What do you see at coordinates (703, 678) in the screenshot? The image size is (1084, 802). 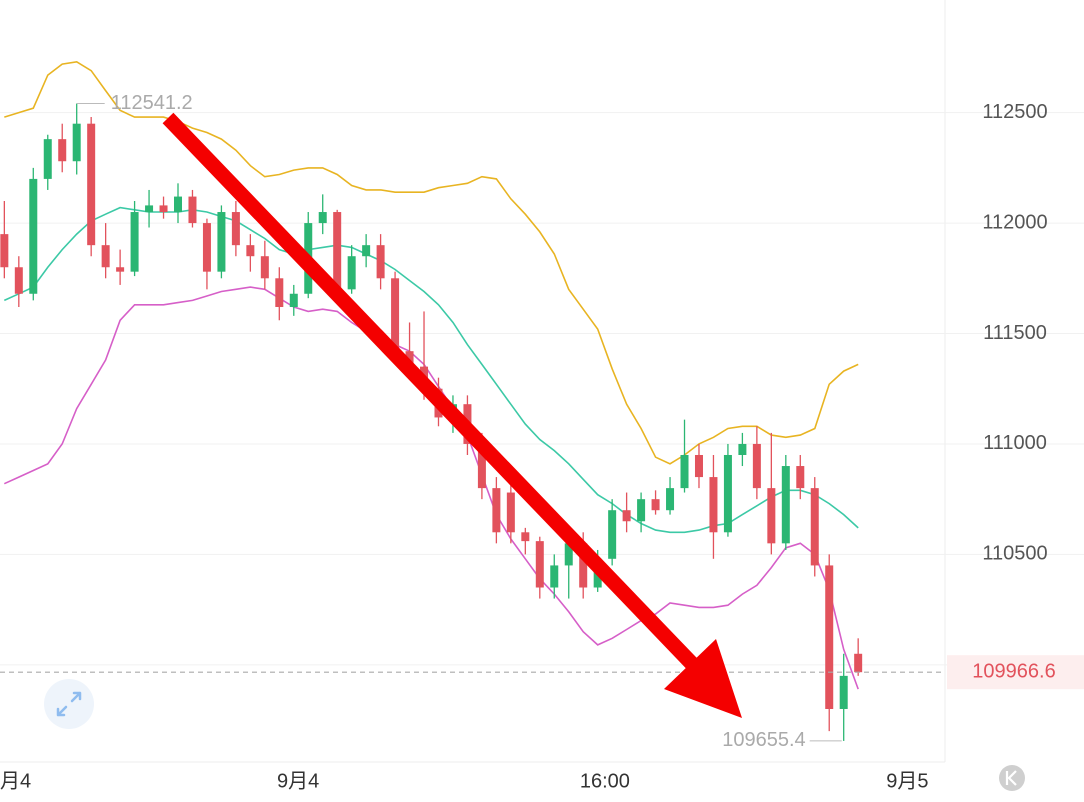 I see `arrow-head` at bounding box center [703, 678].